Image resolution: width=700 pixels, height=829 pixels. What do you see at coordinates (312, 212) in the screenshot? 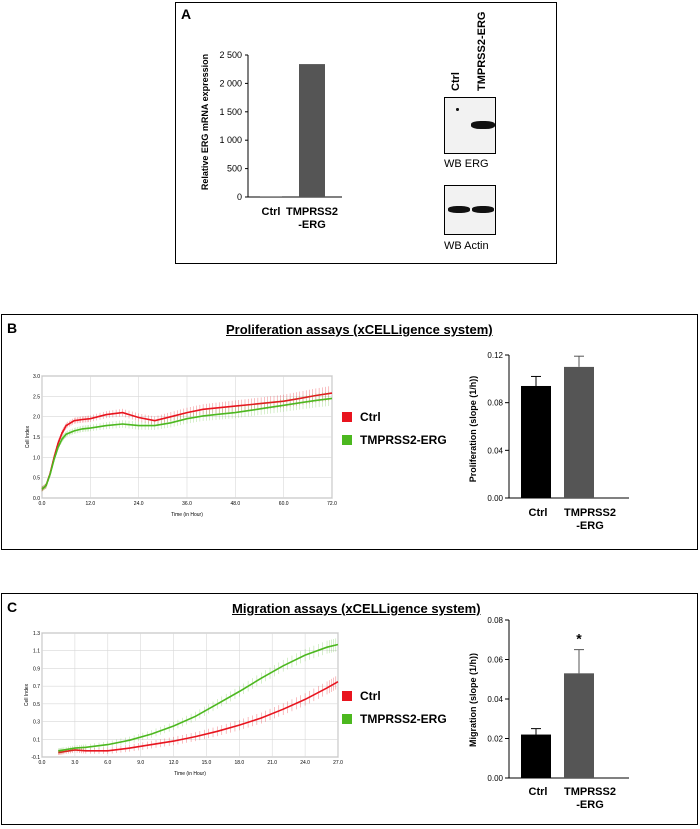
I see `mrna-cat-erg-line1: TMPRSS2` at bounding box center [312, 212].